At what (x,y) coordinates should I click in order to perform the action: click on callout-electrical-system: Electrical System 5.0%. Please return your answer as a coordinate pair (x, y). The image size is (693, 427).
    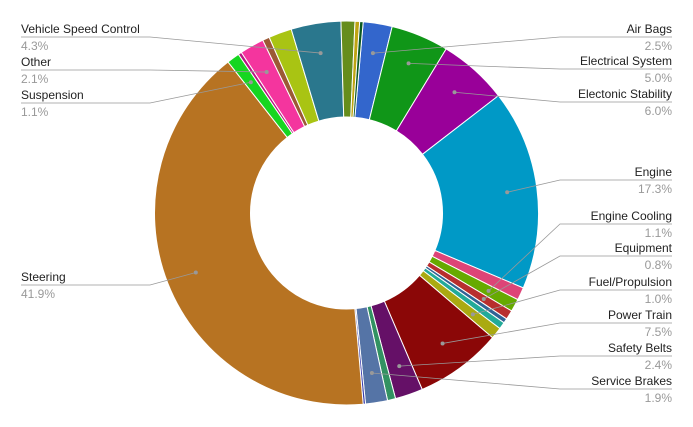
    Looking at the image, I should click on (539, 69).